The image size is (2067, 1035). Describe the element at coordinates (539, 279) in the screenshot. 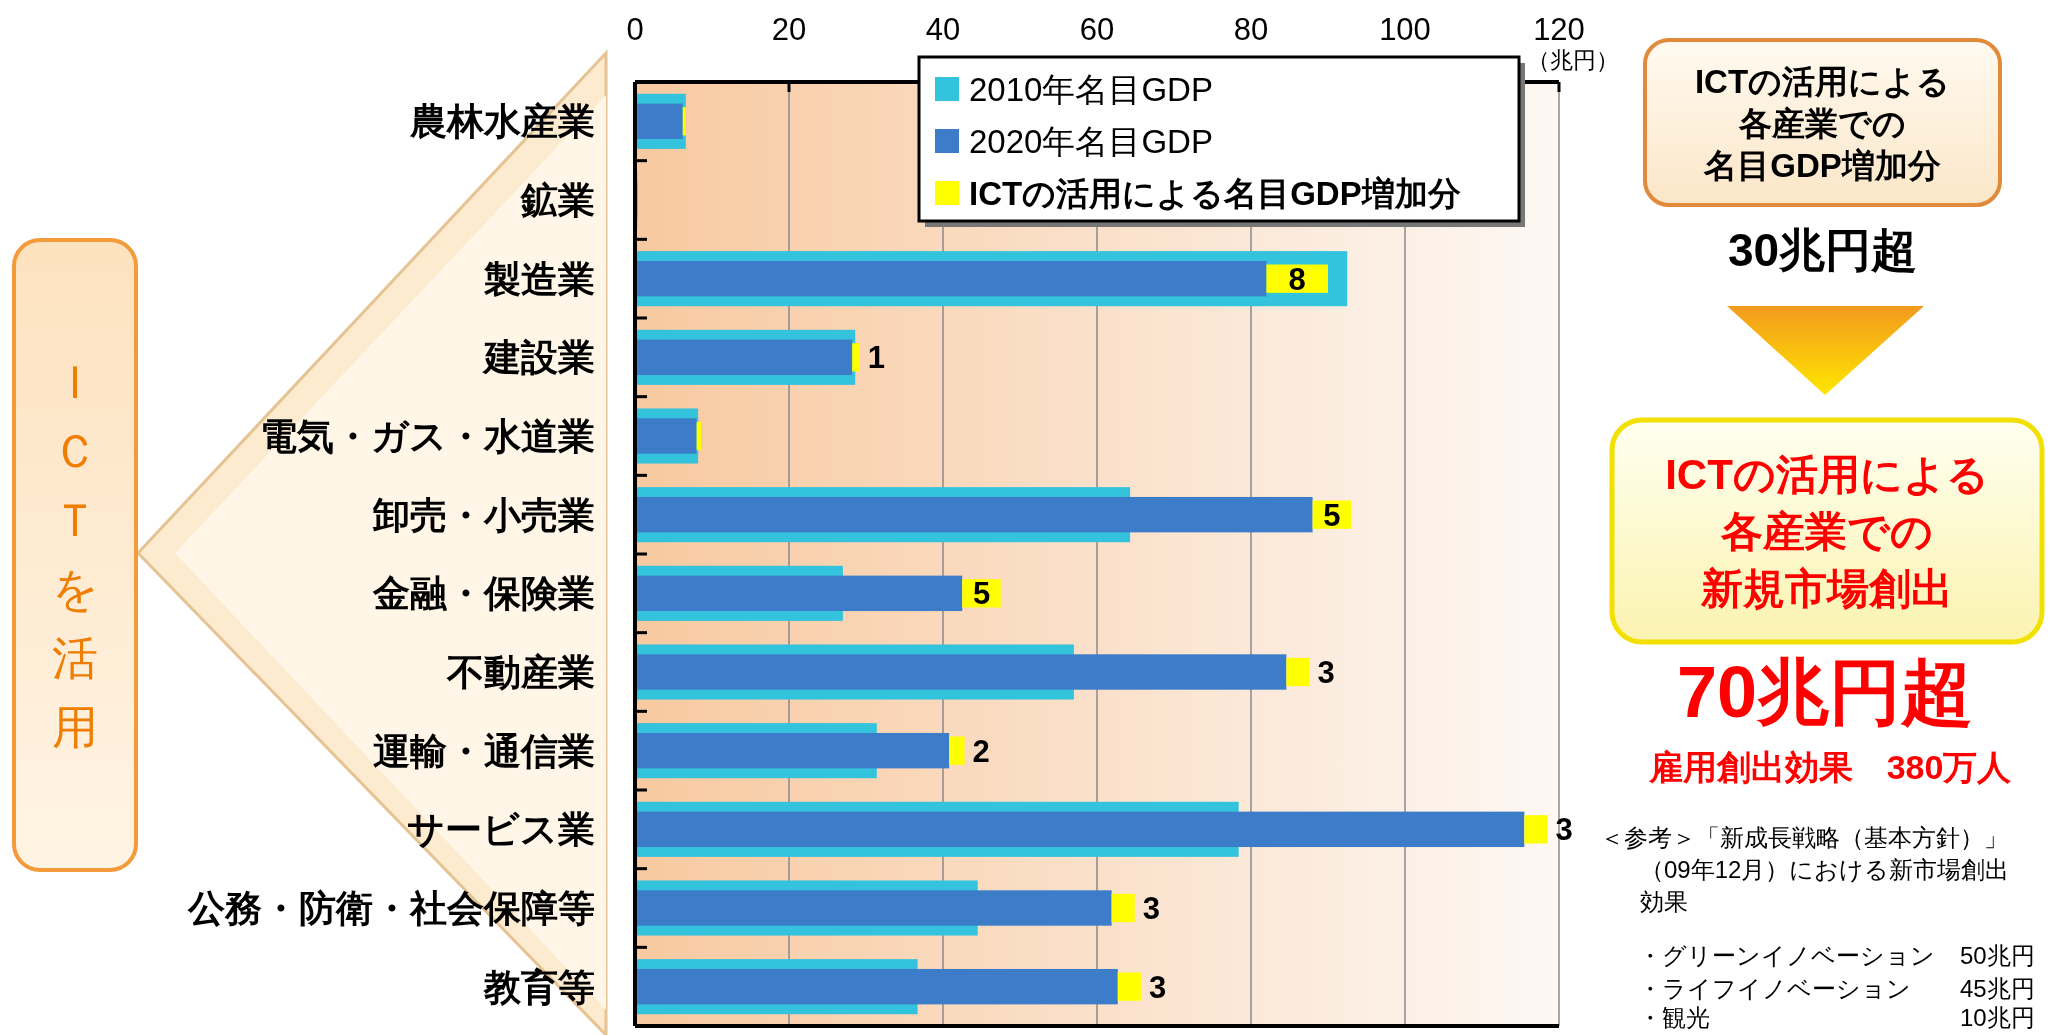

I see `y-tick-label: 製造業` at that location.